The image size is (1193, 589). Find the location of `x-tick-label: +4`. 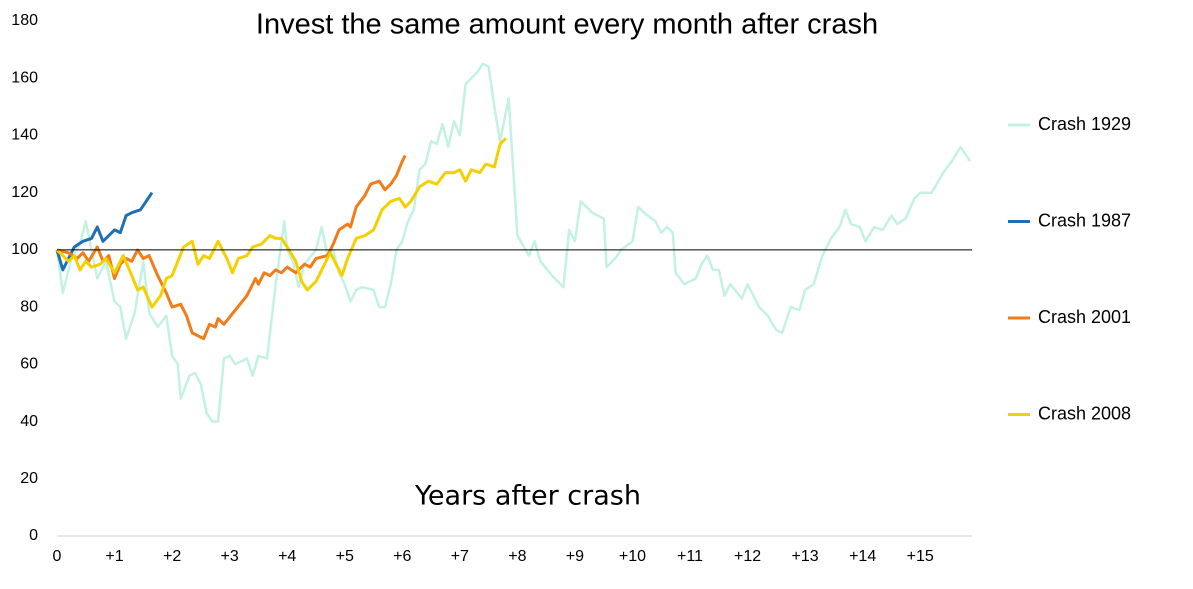

x-tick-label: +4 is located at coordinates (287, 556).